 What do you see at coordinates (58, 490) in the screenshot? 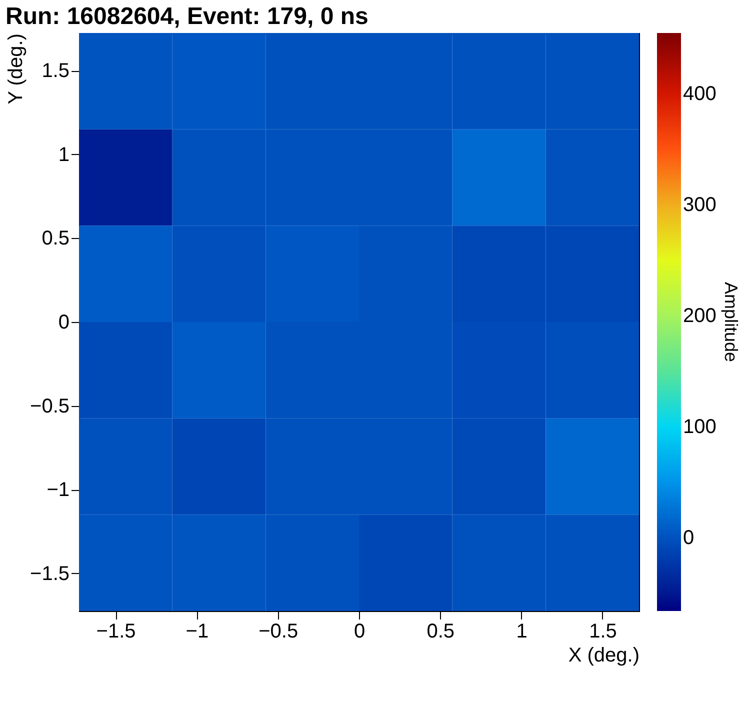
I see `y-tick-label: −1` at bounding box center [58, 490].